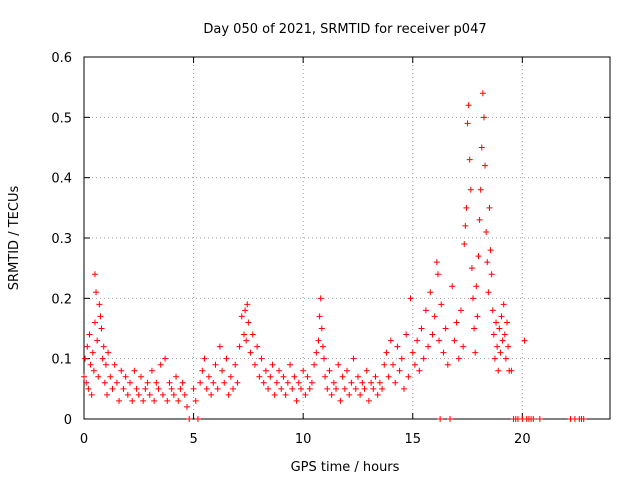 This screenshot has height=480, width=640. Describe the element at coordinates (68, 420) in the screenshot. I see `y-tick-label: 0` at that location.